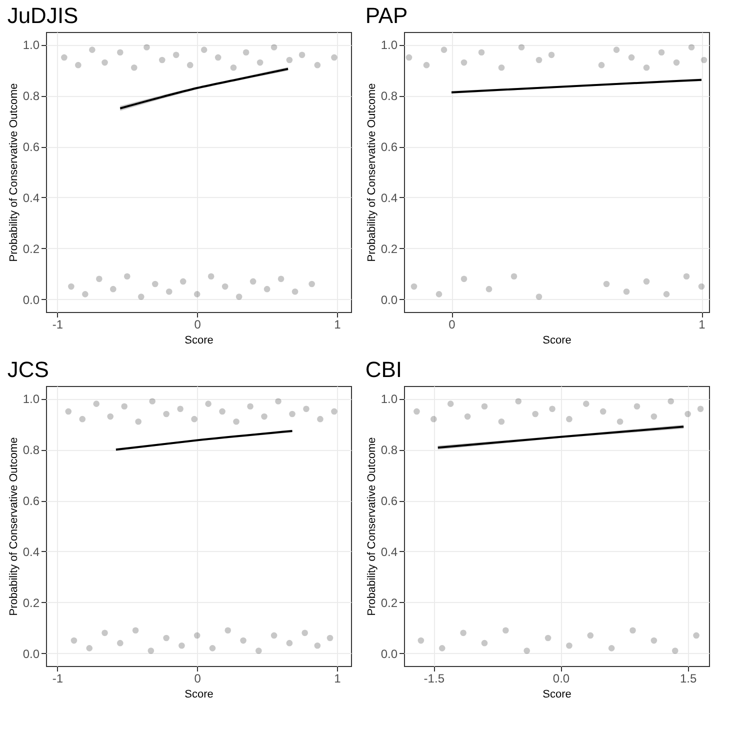 The height and width of the screenshot is (743, 735). I want to click on x-tick-label: 0, so click(198, 679).